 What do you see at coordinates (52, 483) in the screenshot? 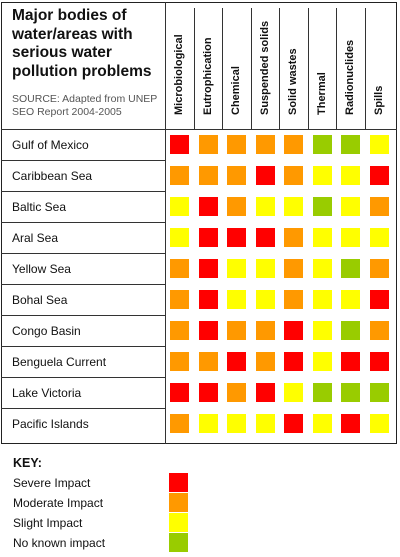
I see `legend-label: Severe Impact` at bounding box center [52, 483].